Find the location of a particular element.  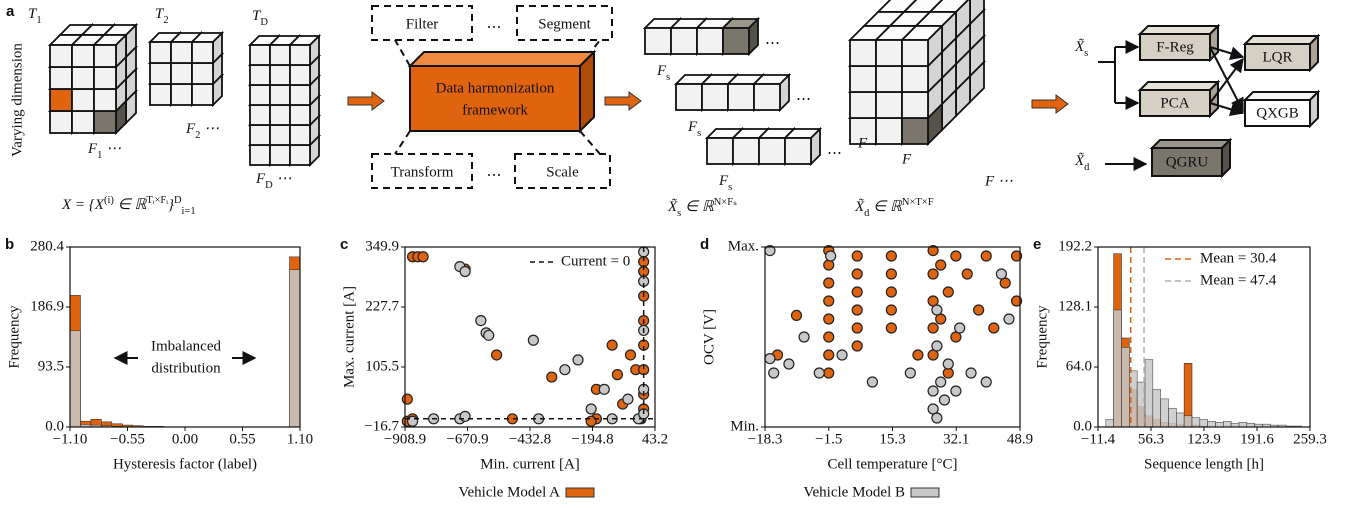

math-part: ∈ ℝ is located at coordinates (698, 207).